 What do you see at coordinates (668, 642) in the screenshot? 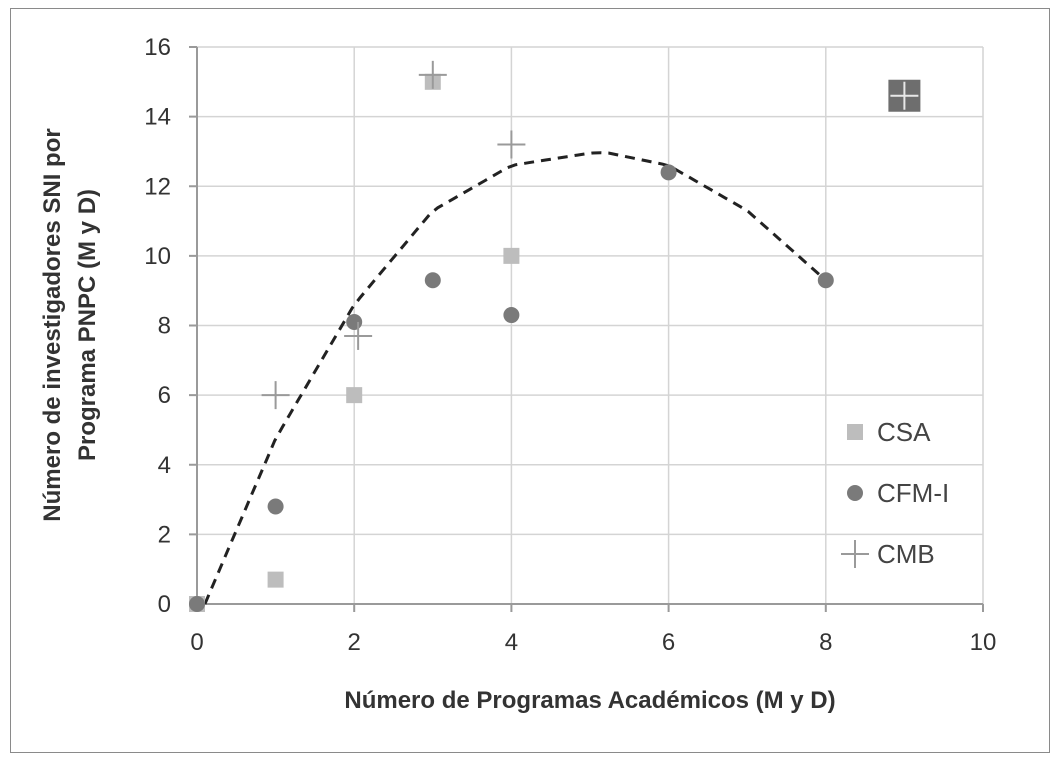
I see `x-tick-label-3: 6` at bounding box center [668, 642].